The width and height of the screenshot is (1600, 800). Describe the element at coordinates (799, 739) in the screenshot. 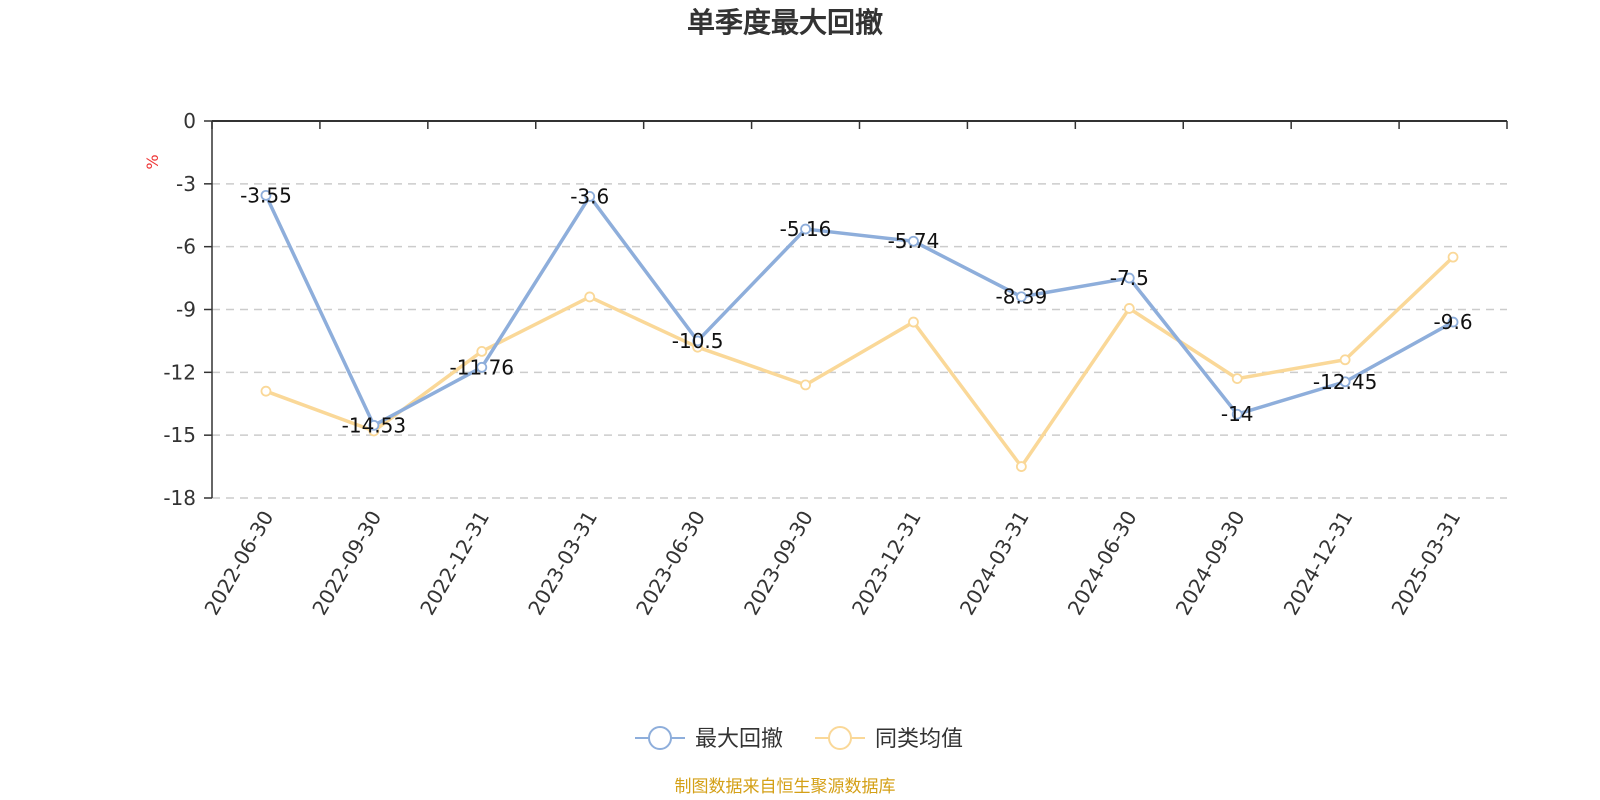

I see `legend: 最大回撤 同类均值` at that location.